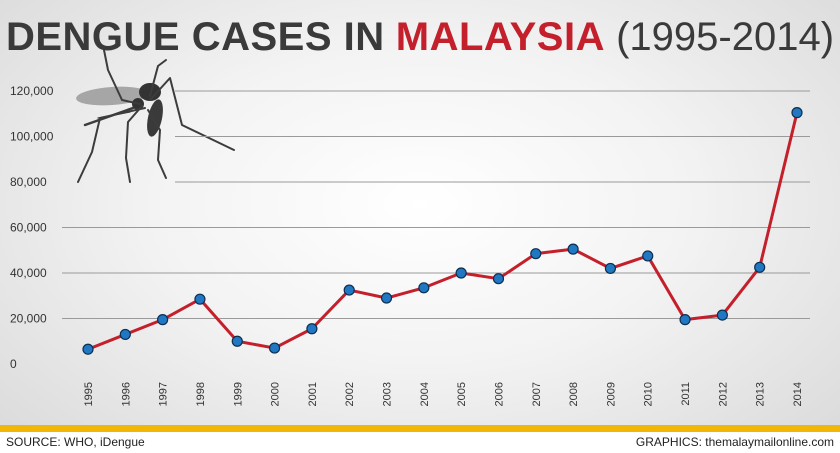 This screenshot has height=453, width=840. Describe the element at coordinates (425, 394) in the screenshot. I see `x-tick-label: 2004` at that location.